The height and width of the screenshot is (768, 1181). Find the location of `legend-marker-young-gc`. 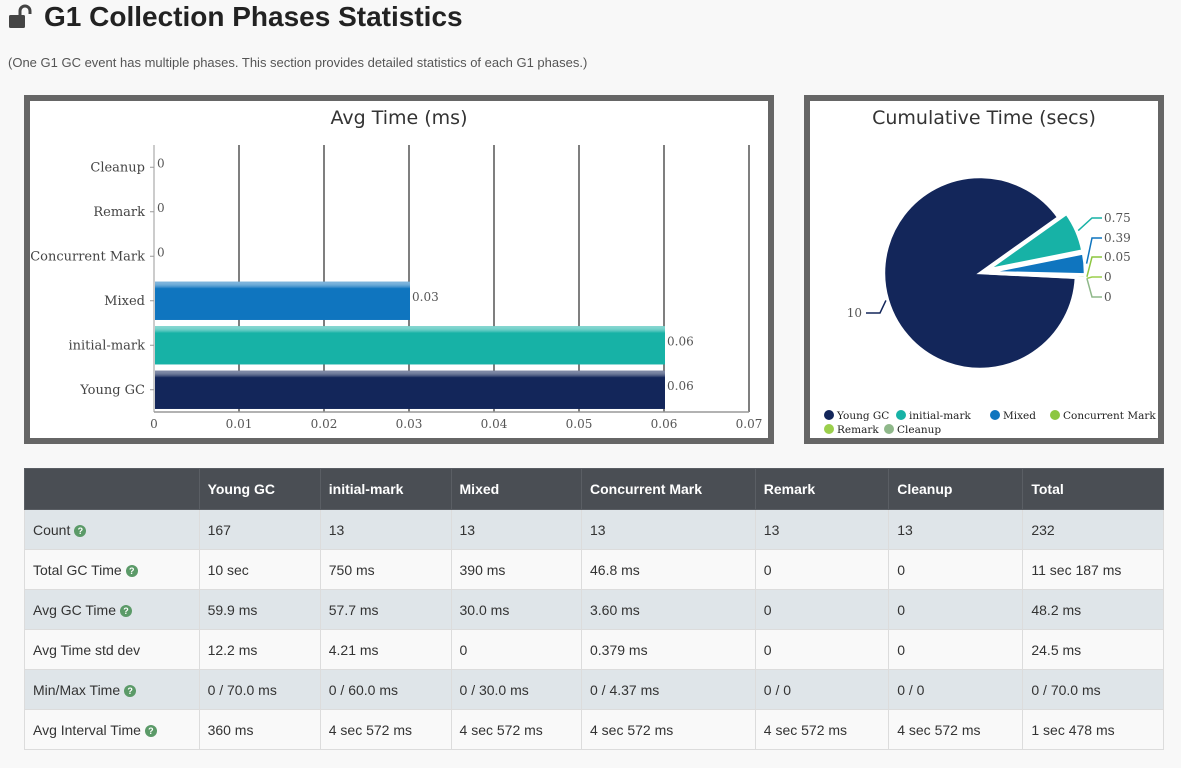

legend-marker-young-gc is located at coordinates (829, 415).